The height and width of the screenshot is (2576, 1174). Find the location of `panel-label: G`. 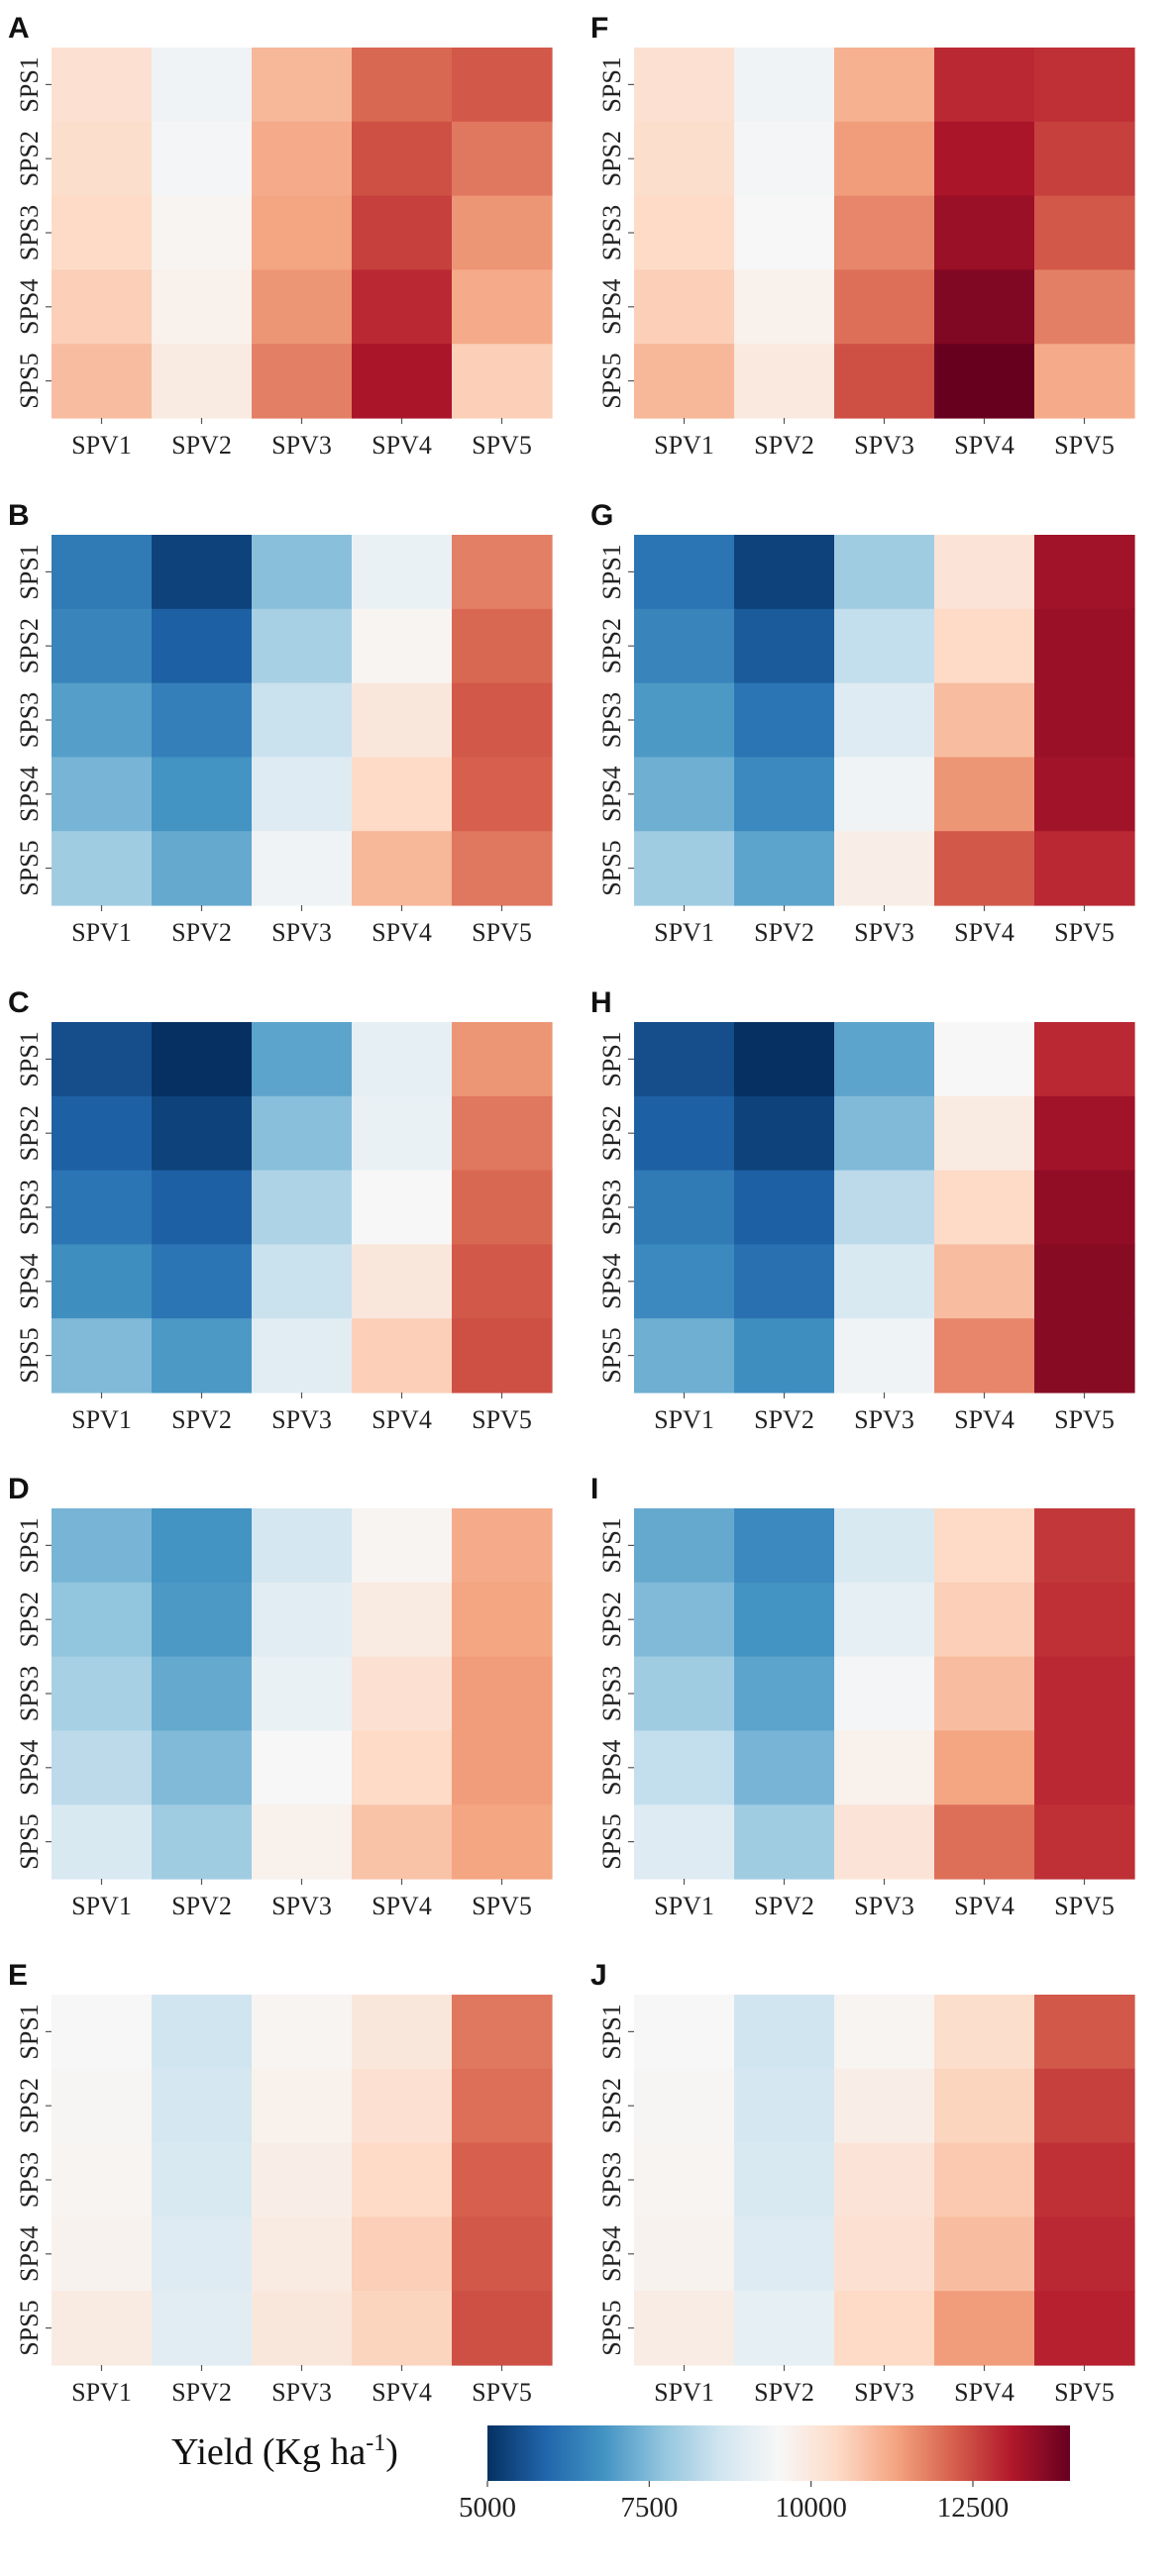

panel-label: G is located at coordinates (601, 515).